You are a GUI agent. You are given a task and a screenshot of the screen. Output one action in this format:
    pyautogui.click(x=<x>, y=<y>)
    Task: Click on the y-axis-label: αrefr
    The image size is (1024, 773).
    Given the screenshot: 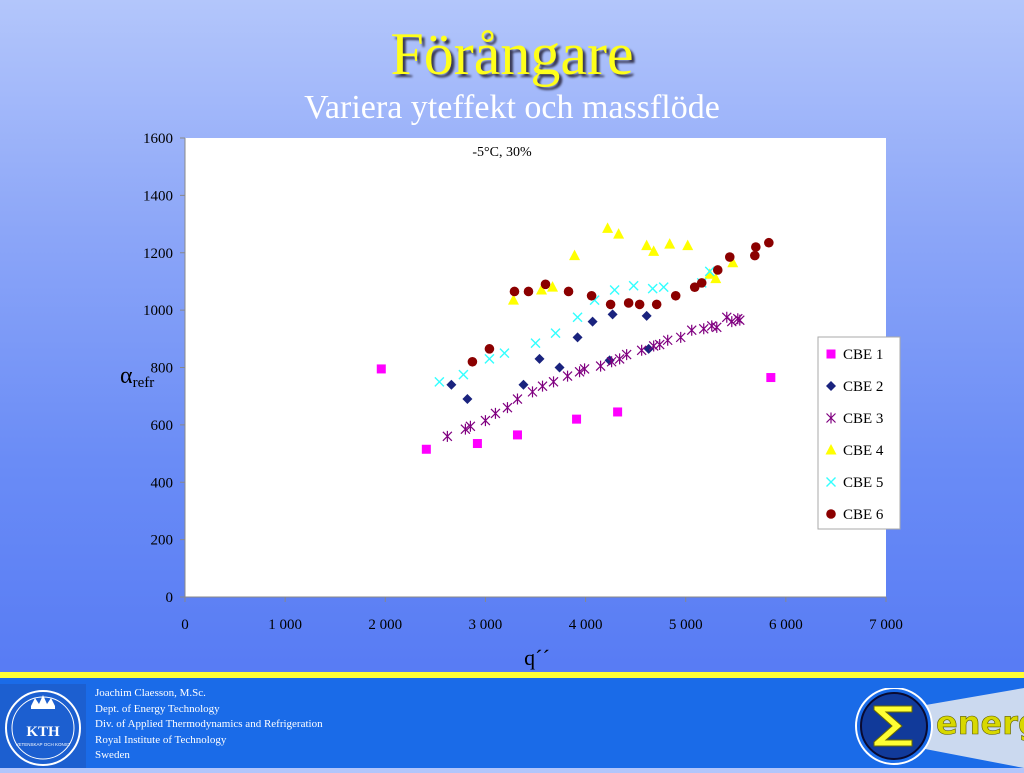 What is the action you would take?
    pyautogui.click(x=137, y=377)
    